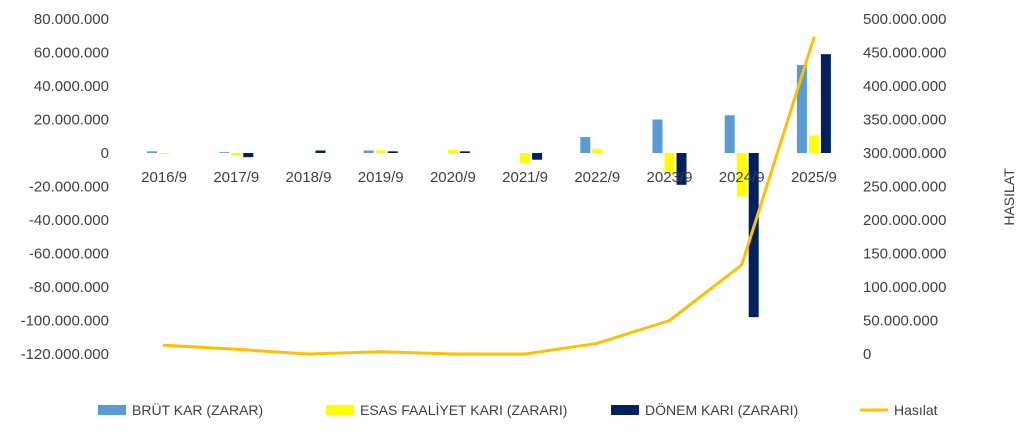 This screenshot has height=438, width=1024. I want to click on right-tick-label: 400.000.000, so click(904, 86).